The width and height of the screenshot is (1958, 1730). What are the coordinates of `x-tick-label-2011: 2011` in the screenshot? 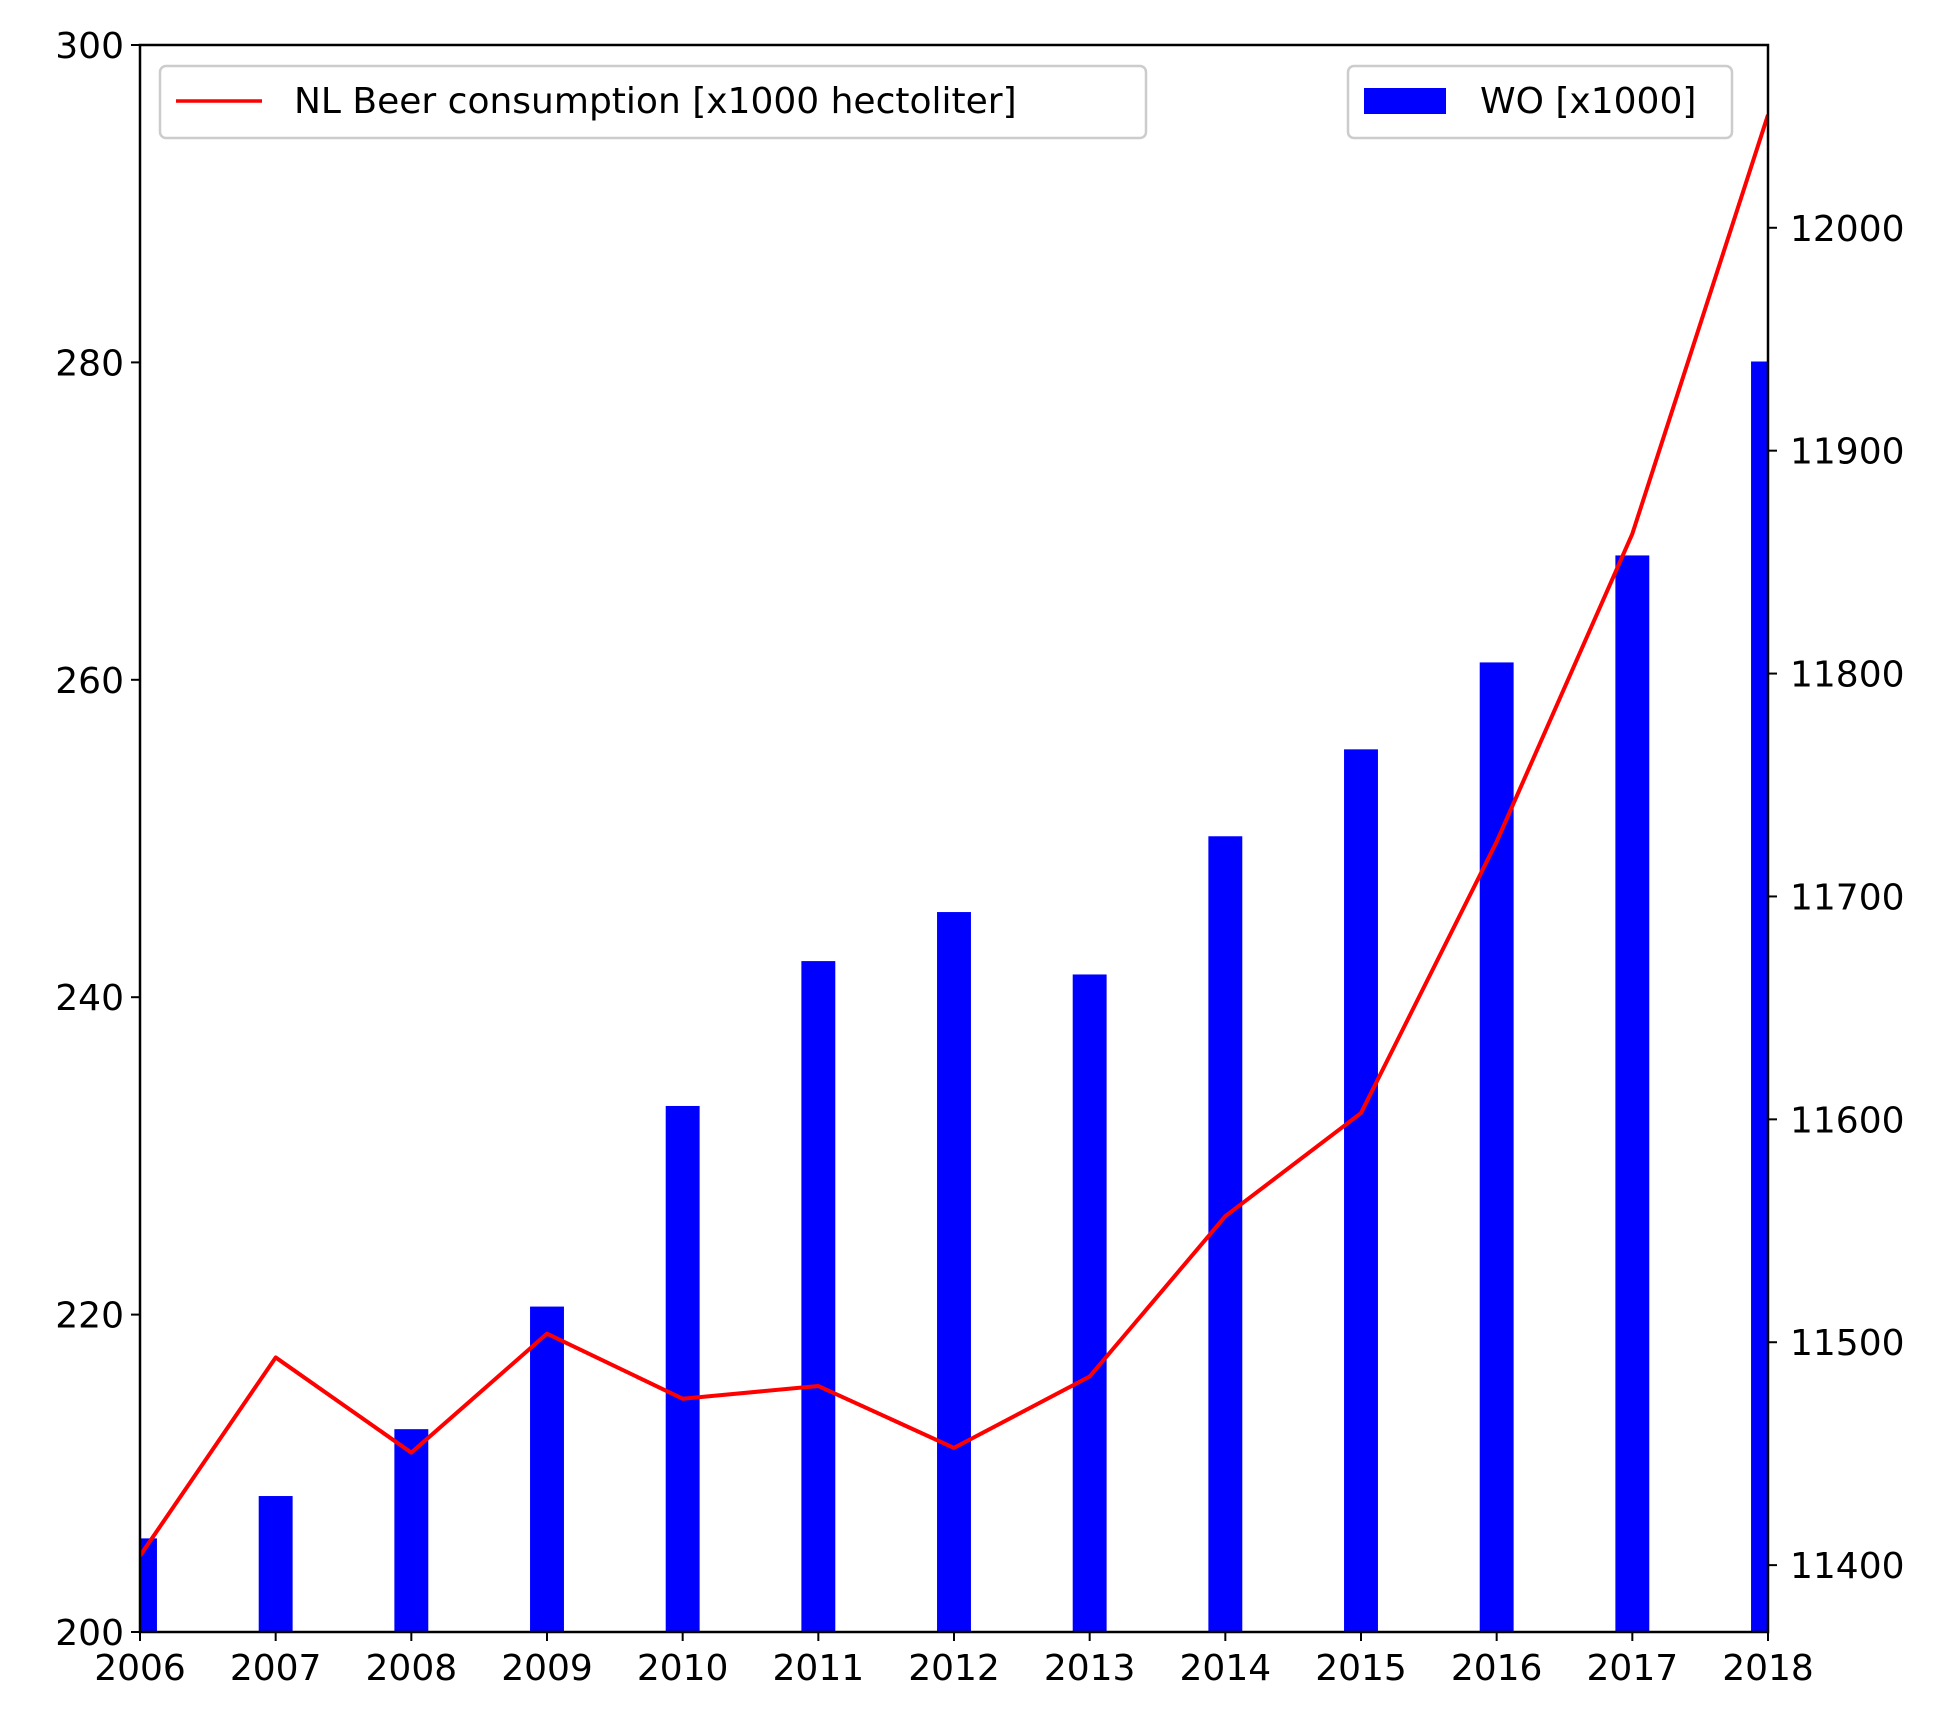 It's located at (819, 1668).